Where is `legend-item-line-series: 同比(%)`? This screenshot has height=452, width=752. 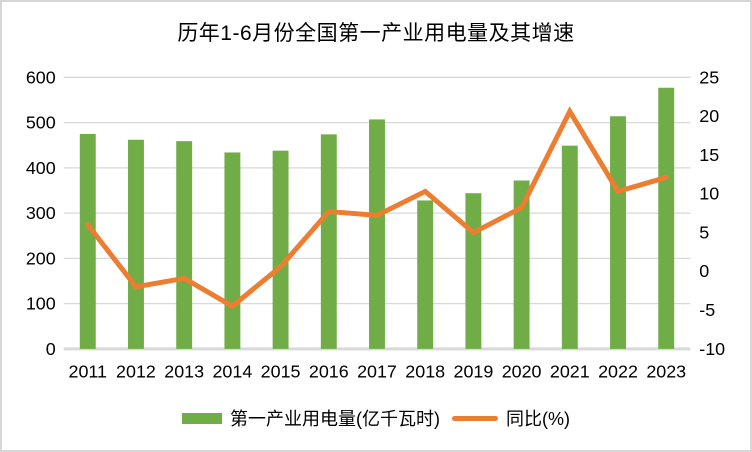
legend-item-line-series: 同比(%) is located at coordinates (511, 418).